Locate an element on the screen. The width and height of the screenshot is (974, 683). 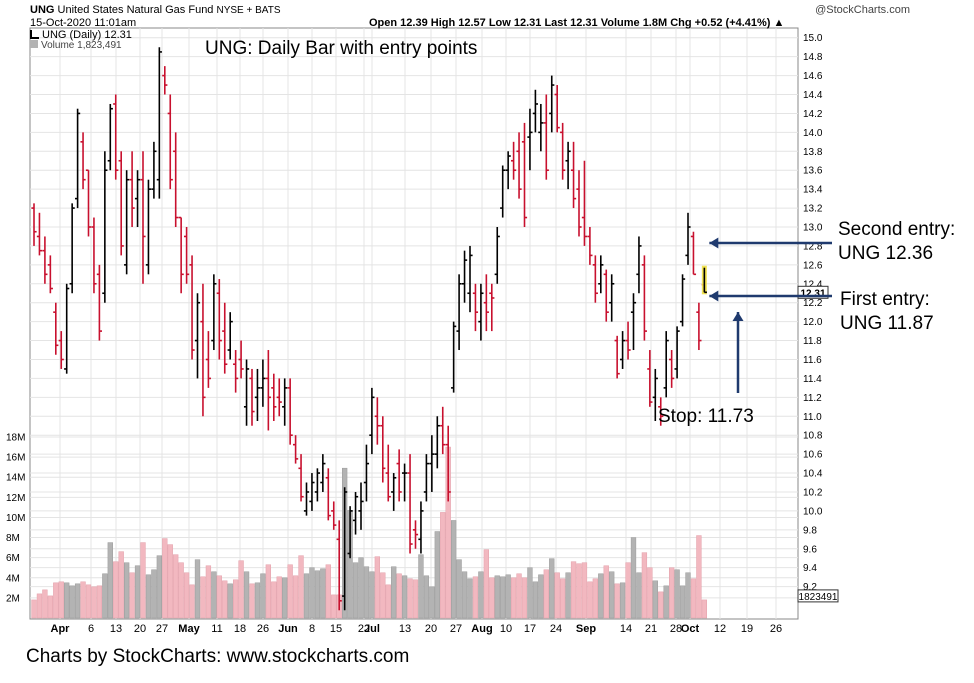
date-tick-label: 11 is located at coordinates (216, 629).